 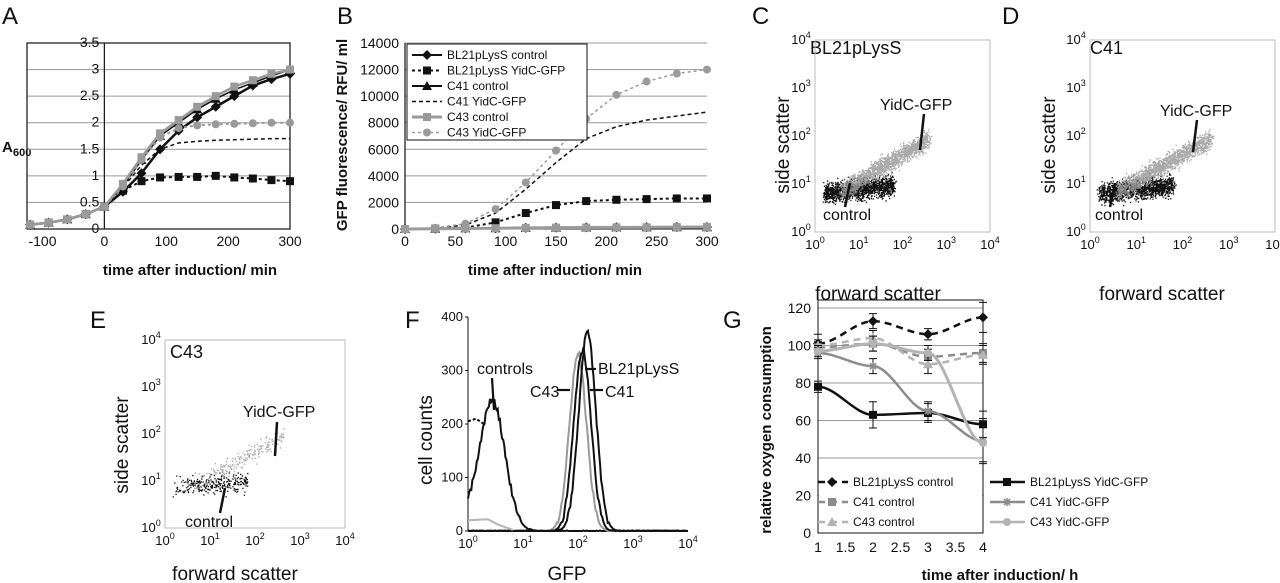 I want to click on panel-f-light-trace, so click(x=490, y=524).